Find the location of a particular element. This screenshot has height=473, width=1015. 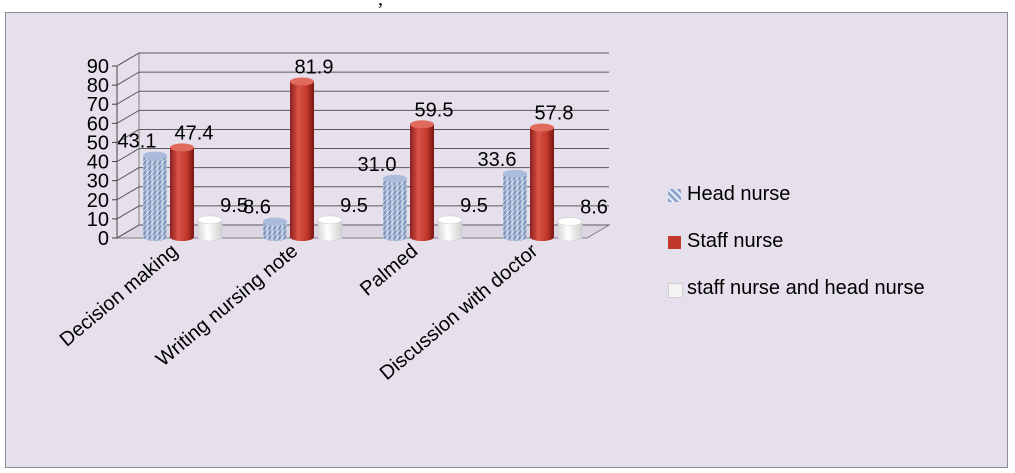

data-label: 33.6 is located at coordinates (497, 160).